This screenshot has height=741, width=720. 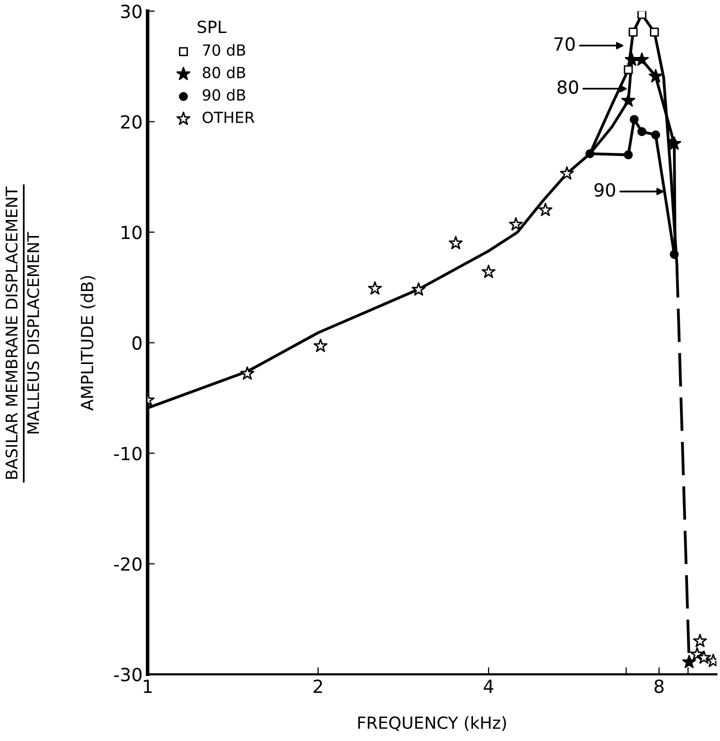 What do you see at coordinates (131, 122) in the screenshot?
I see `y-tick-label: 20` at bounding box center [131, 122].